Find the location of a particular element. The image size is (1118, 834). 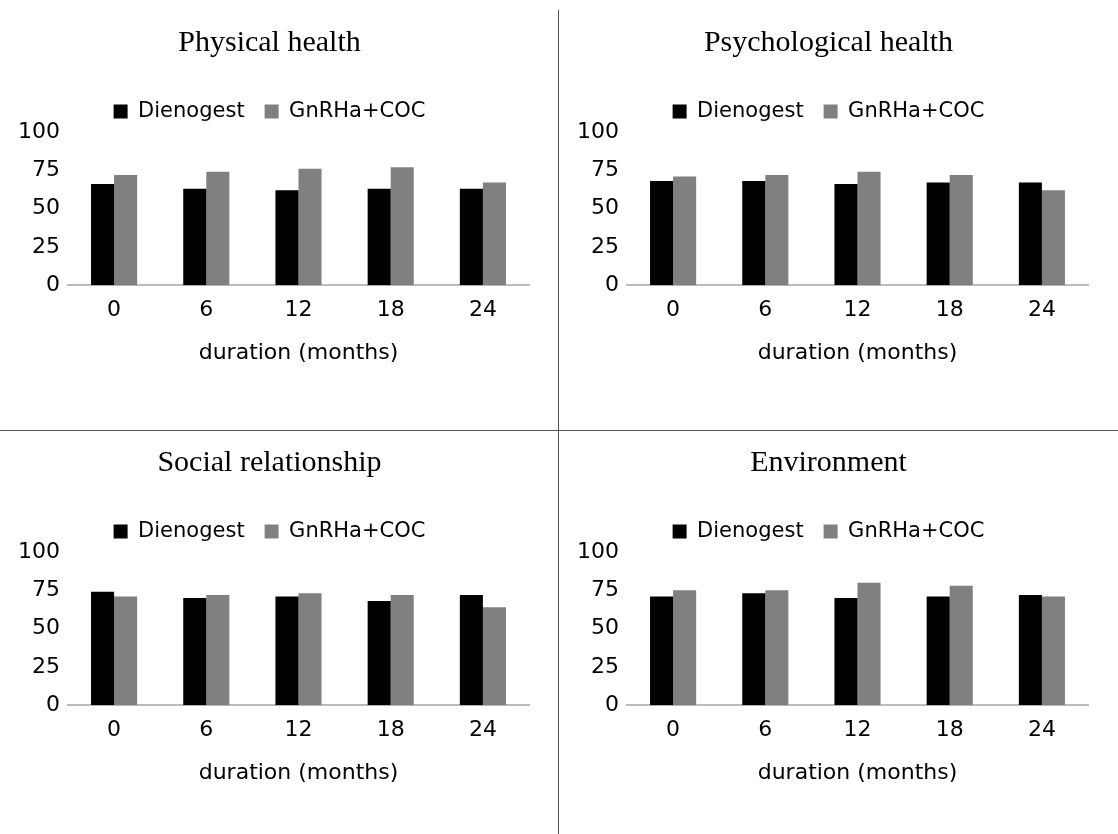

chart-title: Physical health is located at coordinates (269, 40).